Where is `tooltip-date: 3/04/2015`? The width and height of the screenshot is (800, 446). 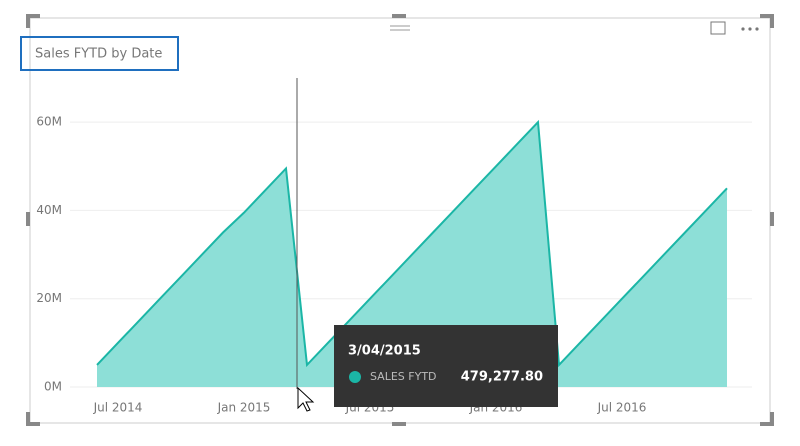
tooltip-date: 3/04/2015 is located at coordinates (384, 351).